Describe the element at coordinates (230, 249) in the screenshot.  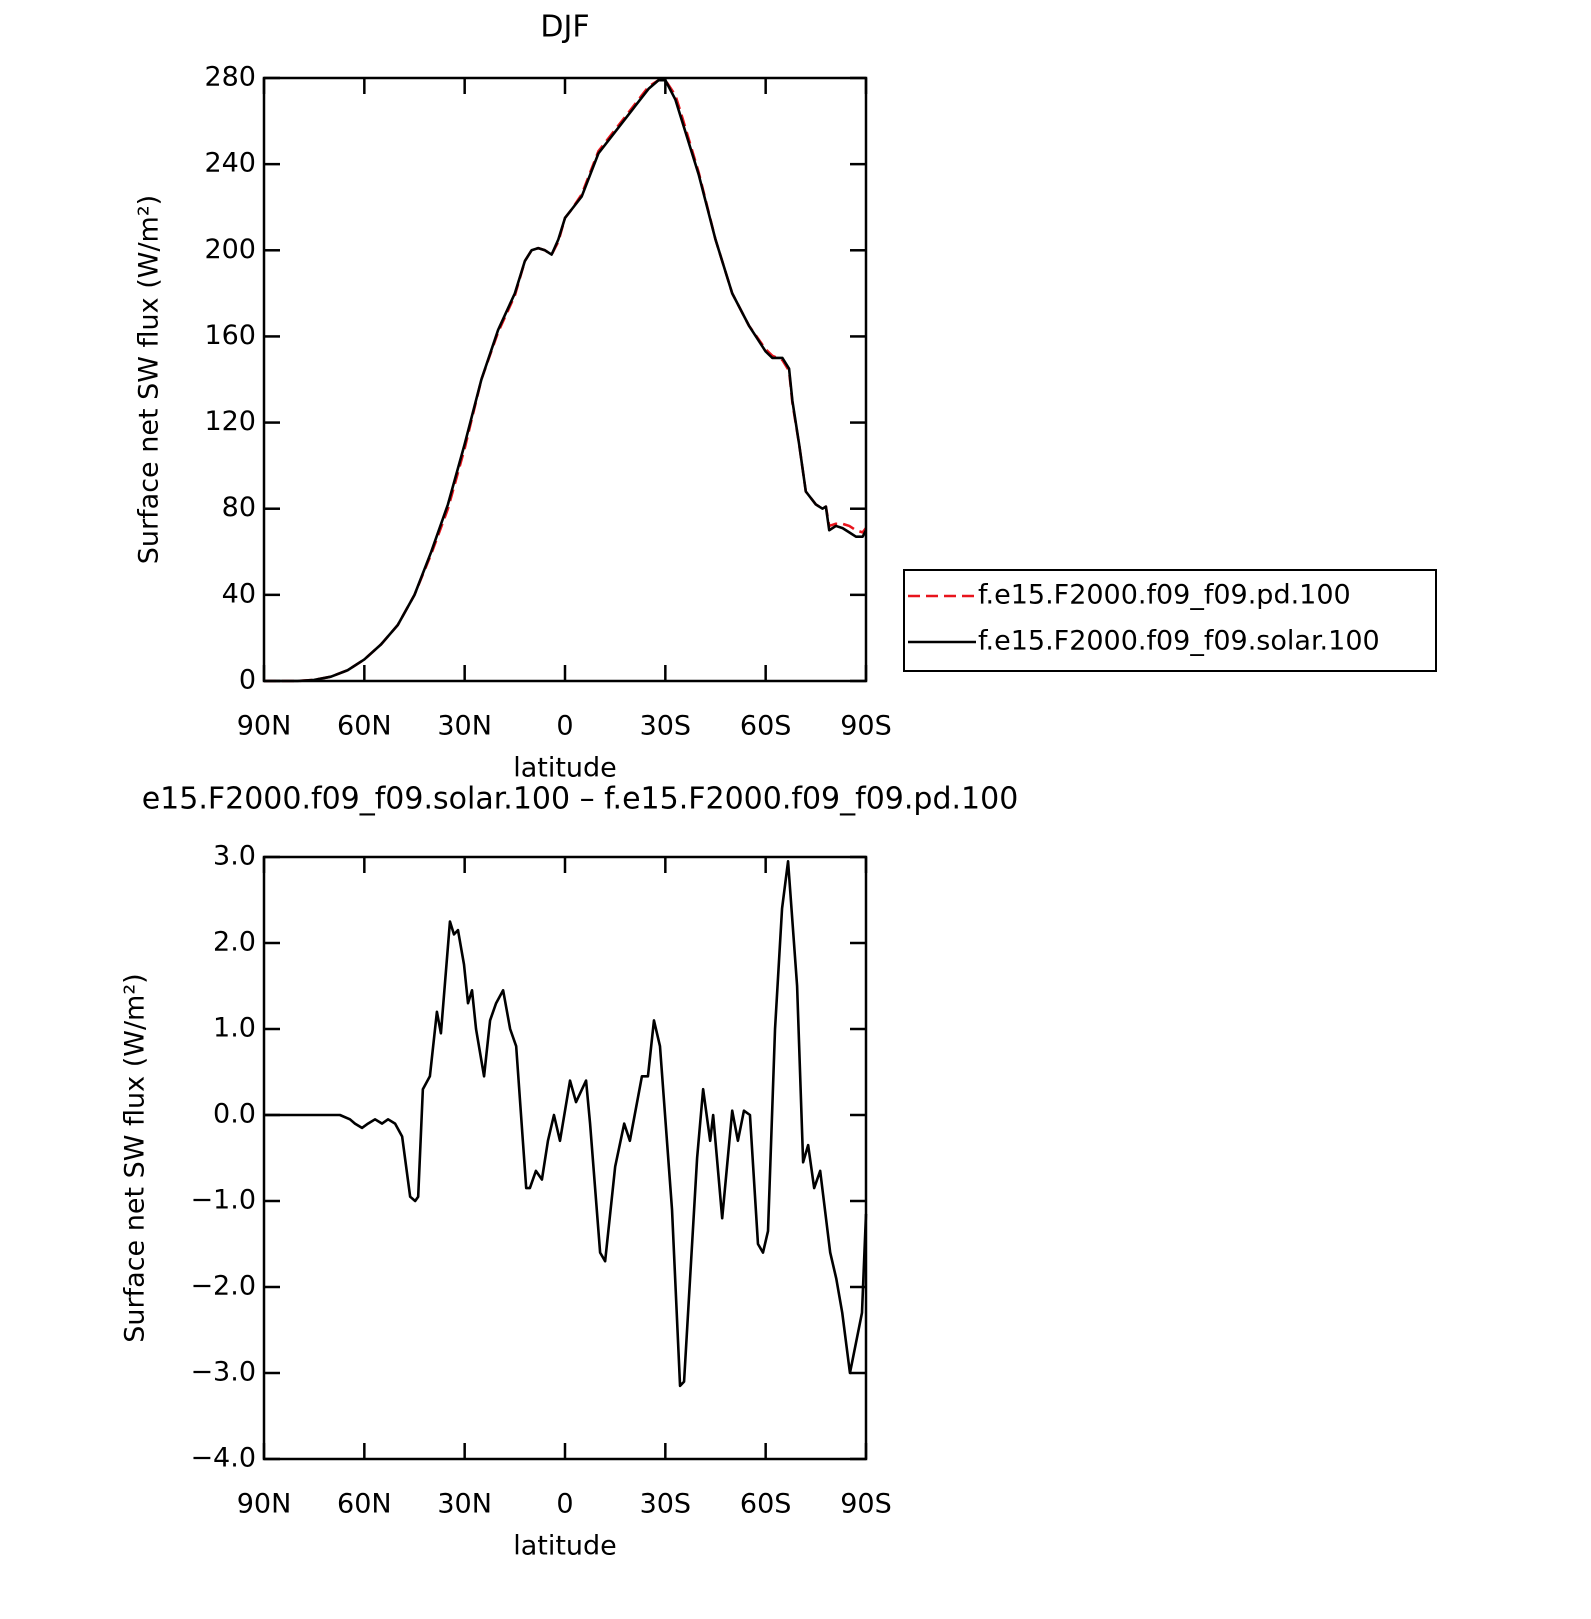
I see `y-tick-label: 200` at that location.